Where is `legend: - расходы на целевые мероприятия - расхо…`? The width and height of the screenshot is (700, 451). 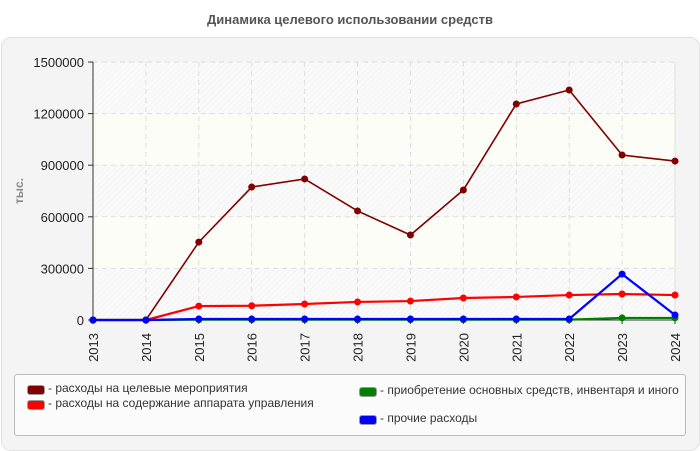
legend: - расходы на целевые мероприятия - расхо… is located at coordinates (350, 405).